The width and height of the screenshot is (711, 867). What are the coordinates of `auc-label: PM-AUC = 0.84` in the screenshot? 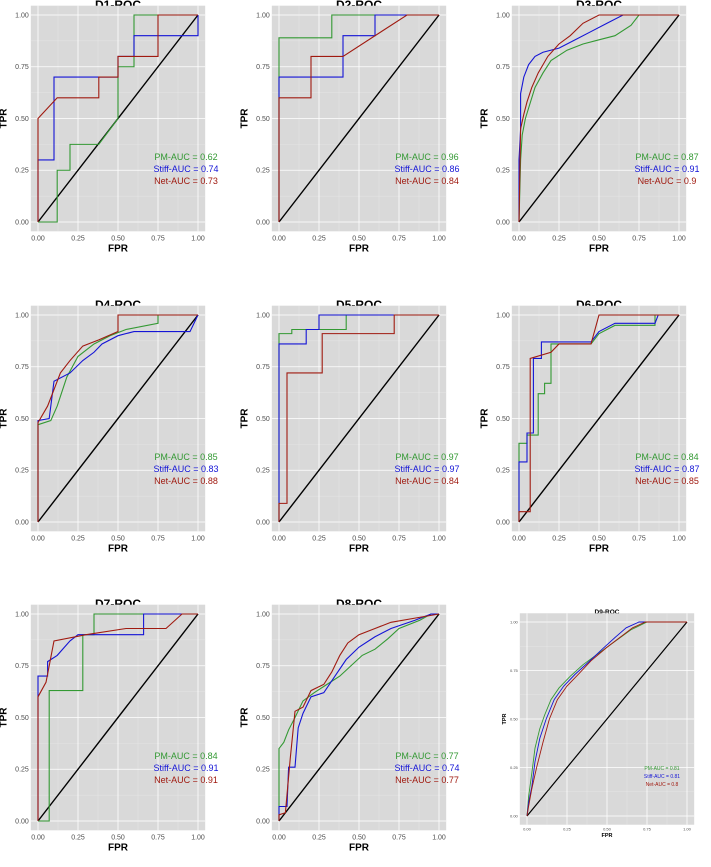 It's located at (185, 756).